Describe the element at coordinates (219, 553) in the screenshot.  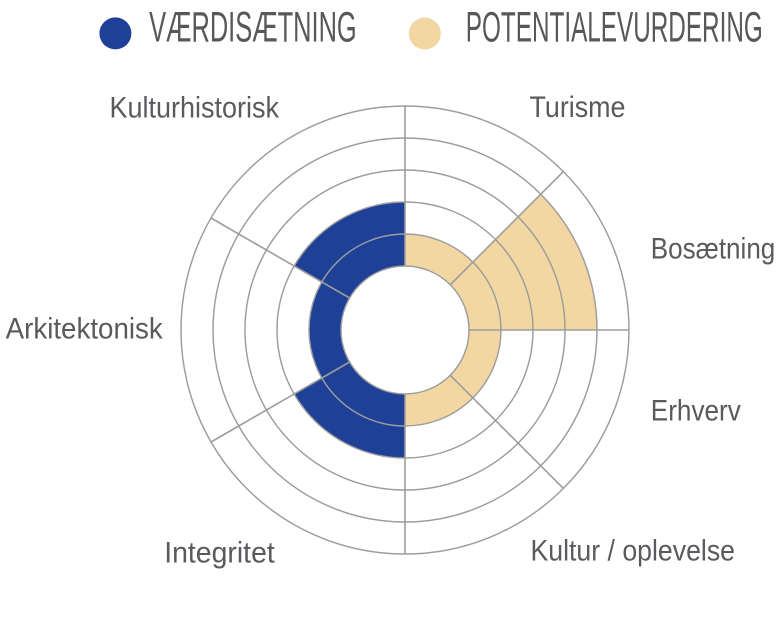
I see `svg-text: Integritet` at that location.